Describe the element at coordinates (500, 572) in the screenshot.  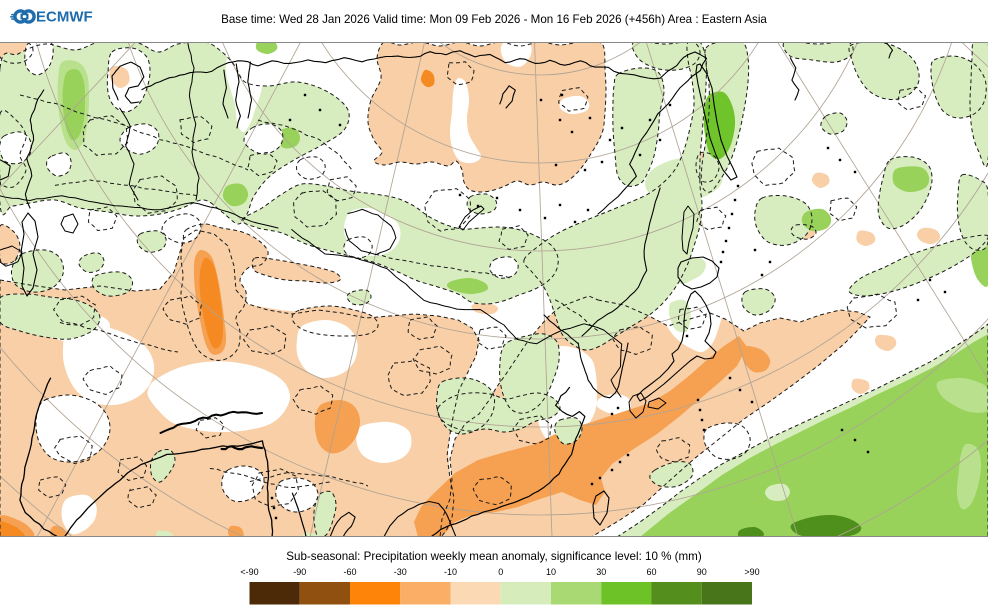
I see `svg-text: 0` at that location.